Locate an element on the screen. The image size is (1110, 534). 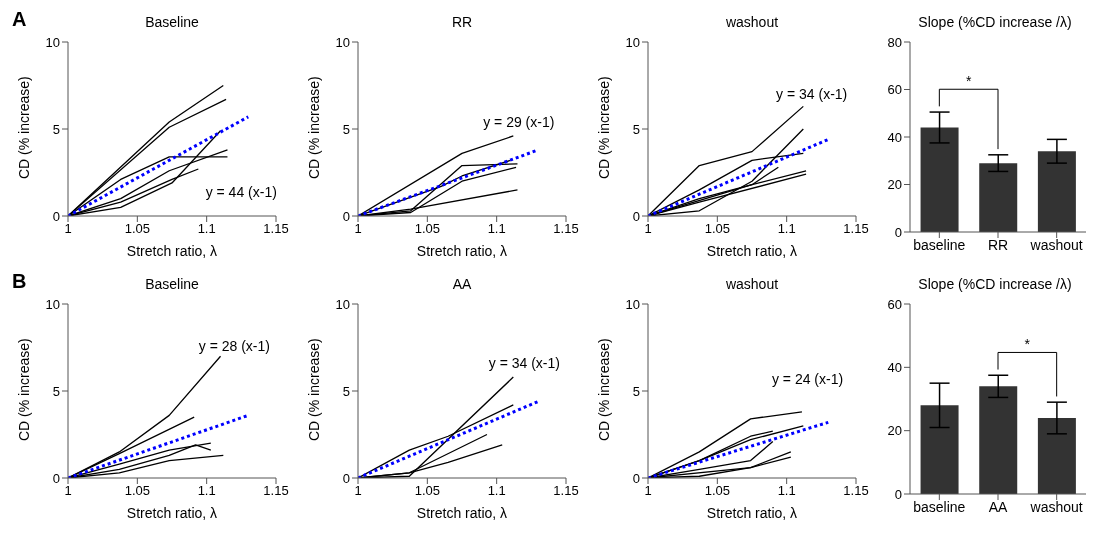
y-tick-label: 80 is located at coordinates (894, 42).